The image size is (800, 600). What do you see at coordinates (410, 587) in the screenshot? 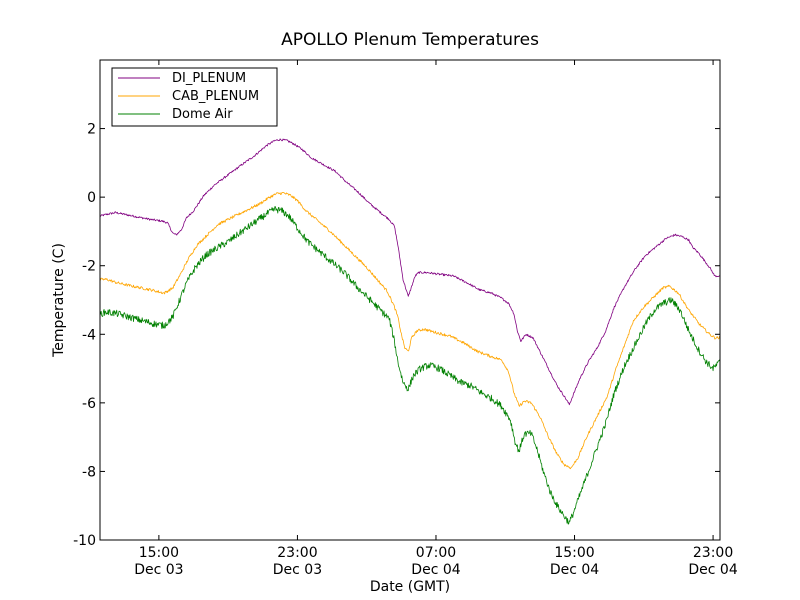
I see `x-axis-label: Date (GMT)` at bounding box center [410, 587].